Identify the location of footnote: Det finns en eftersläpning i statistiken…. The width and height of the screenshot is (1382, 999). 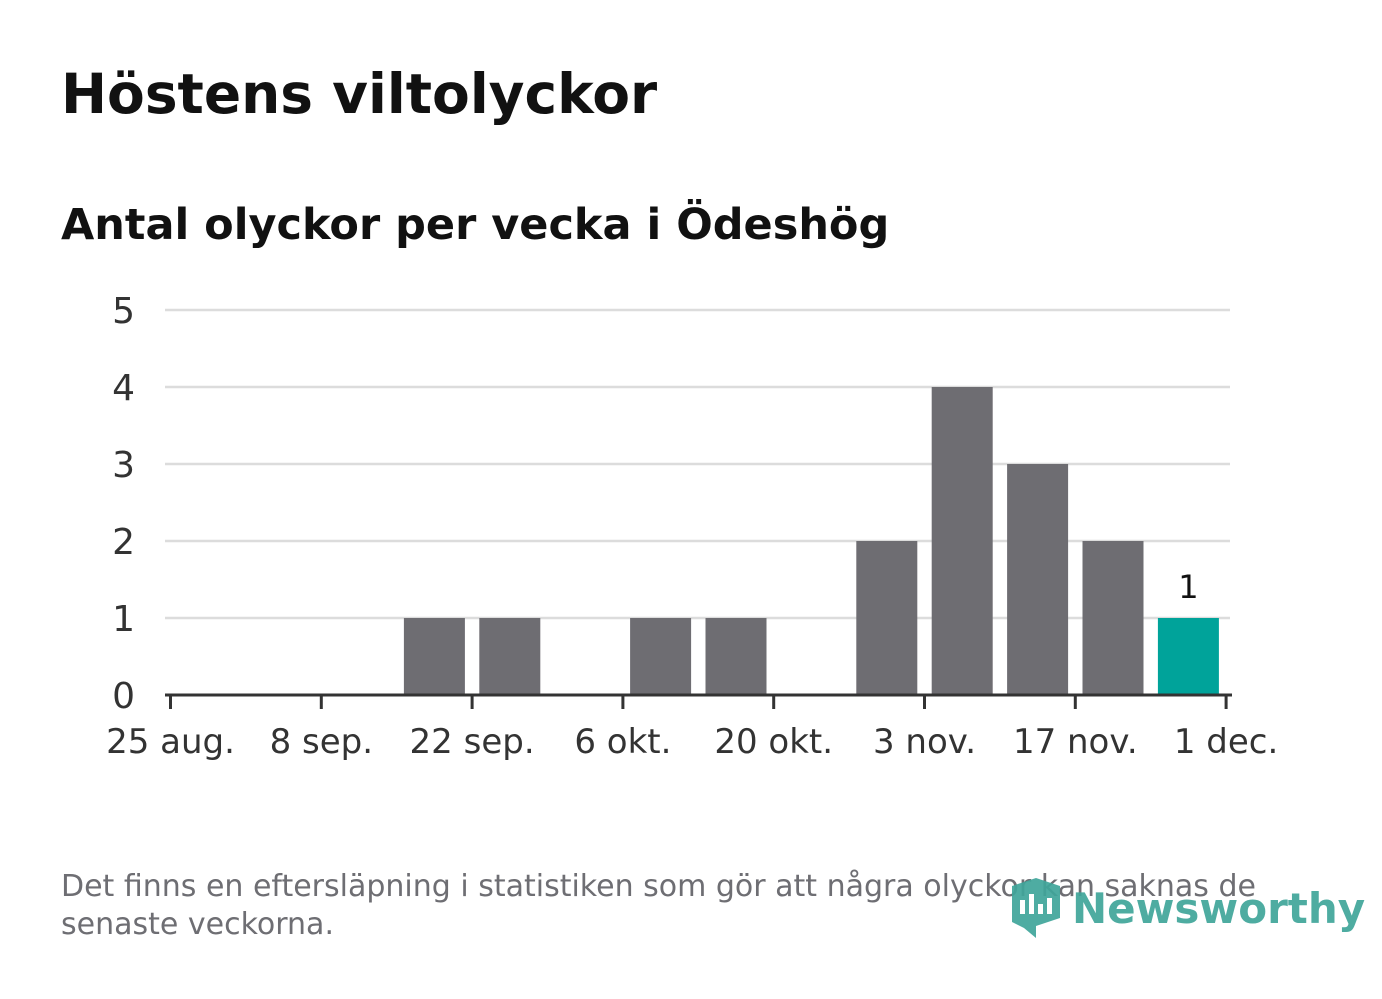
(658, 905).